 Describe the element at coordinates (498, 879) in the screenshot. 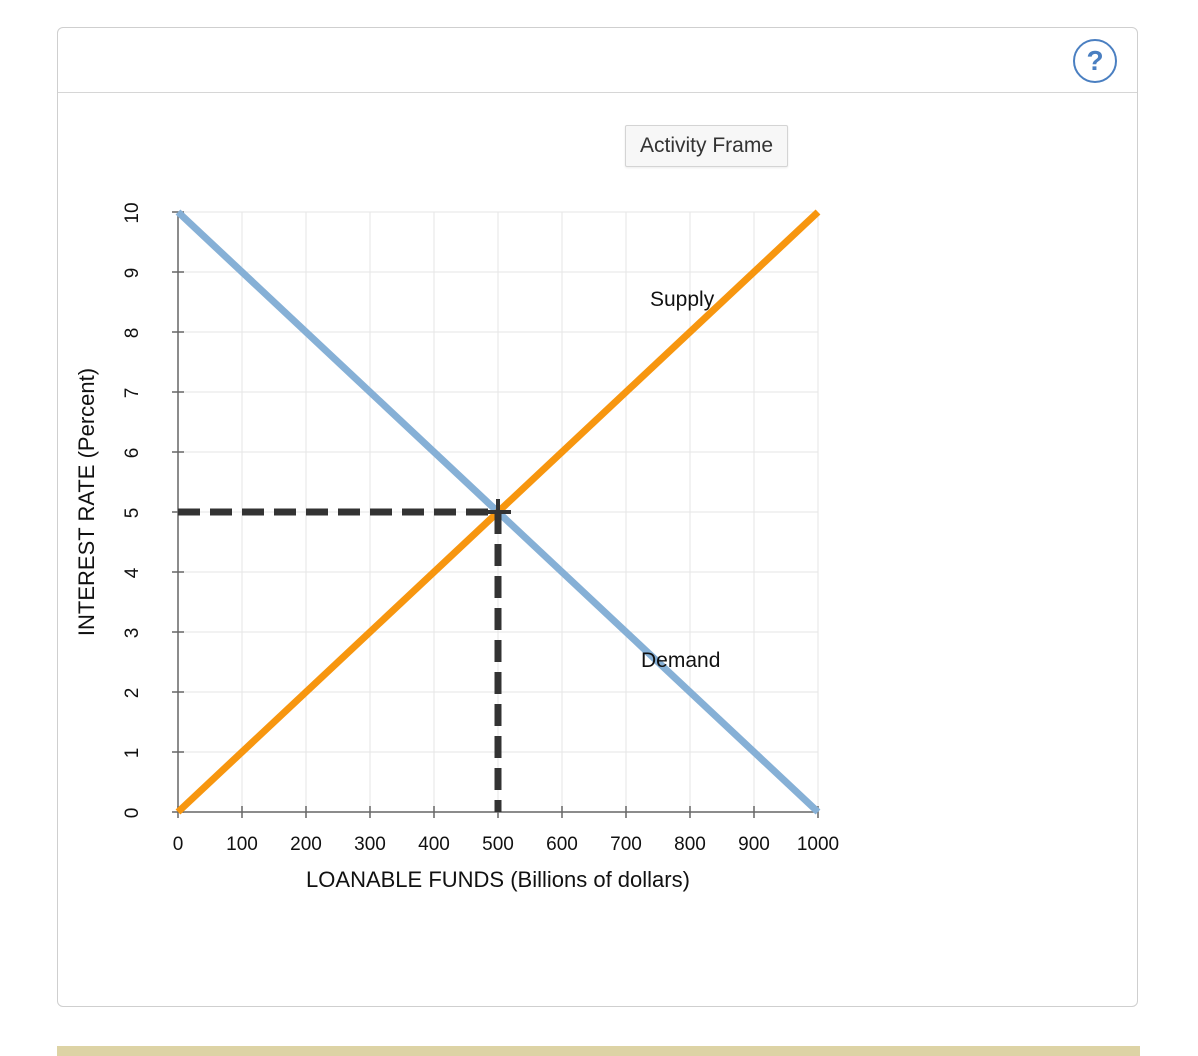

I see `x-axis-title: LOANABLE FUNDS (Billions of dollars)` at that location.